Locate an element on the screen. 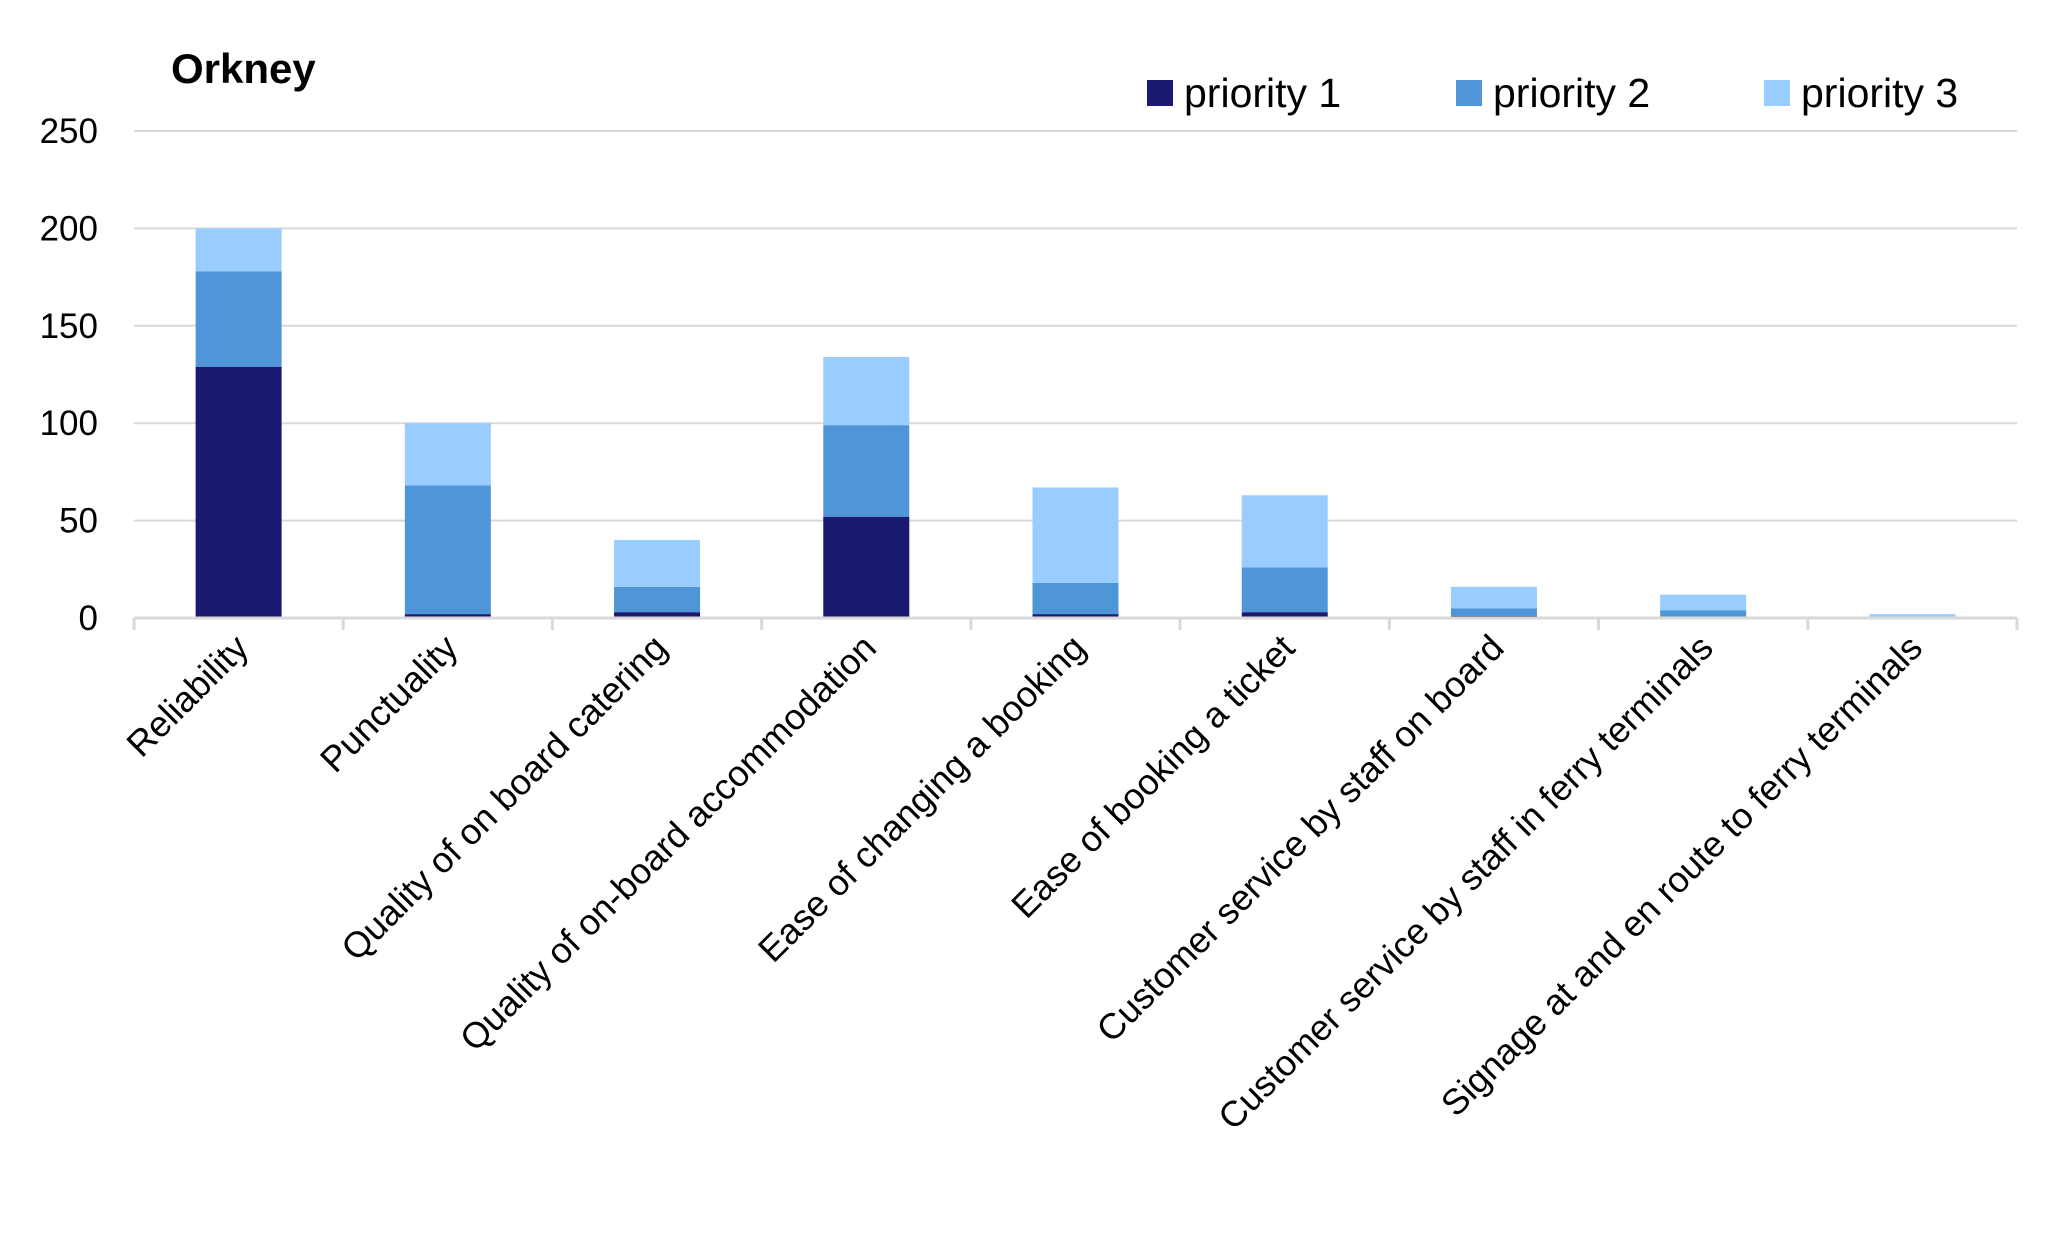 The height and width of the screenshot is (1255, 2057). y-tick-label: 150 is located at coordinates (69, 326).